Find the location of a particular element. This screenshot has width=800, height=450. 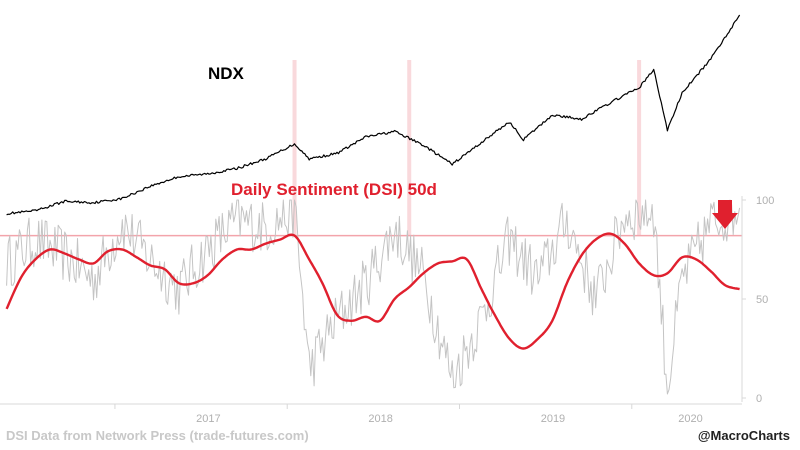

down-arrow-shape is located at coordinates (725, 214).